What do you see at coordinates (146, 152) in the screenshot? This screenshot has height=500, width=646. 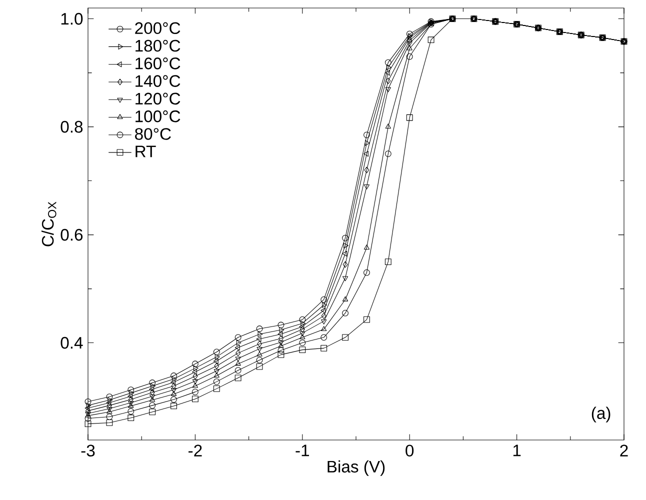 I see `legend-label: RT` at bounding box center [146, 152].